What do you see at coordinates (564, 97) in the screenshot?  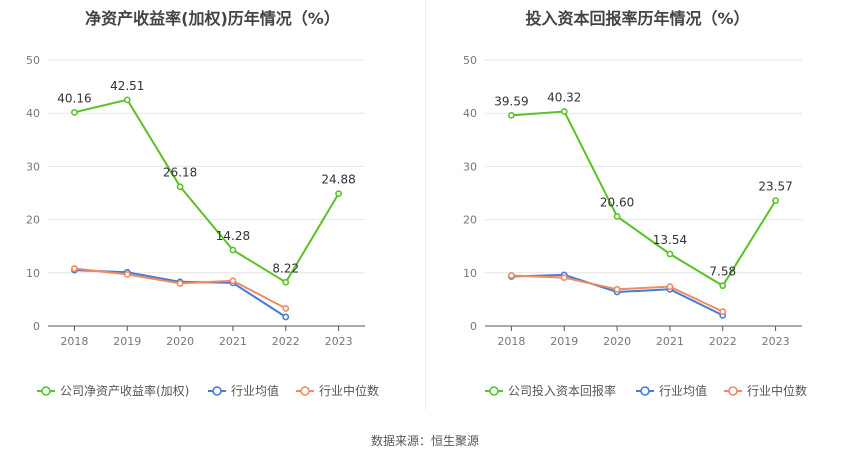 I see `data-label: 40.32` at bounding box center [564, 97].